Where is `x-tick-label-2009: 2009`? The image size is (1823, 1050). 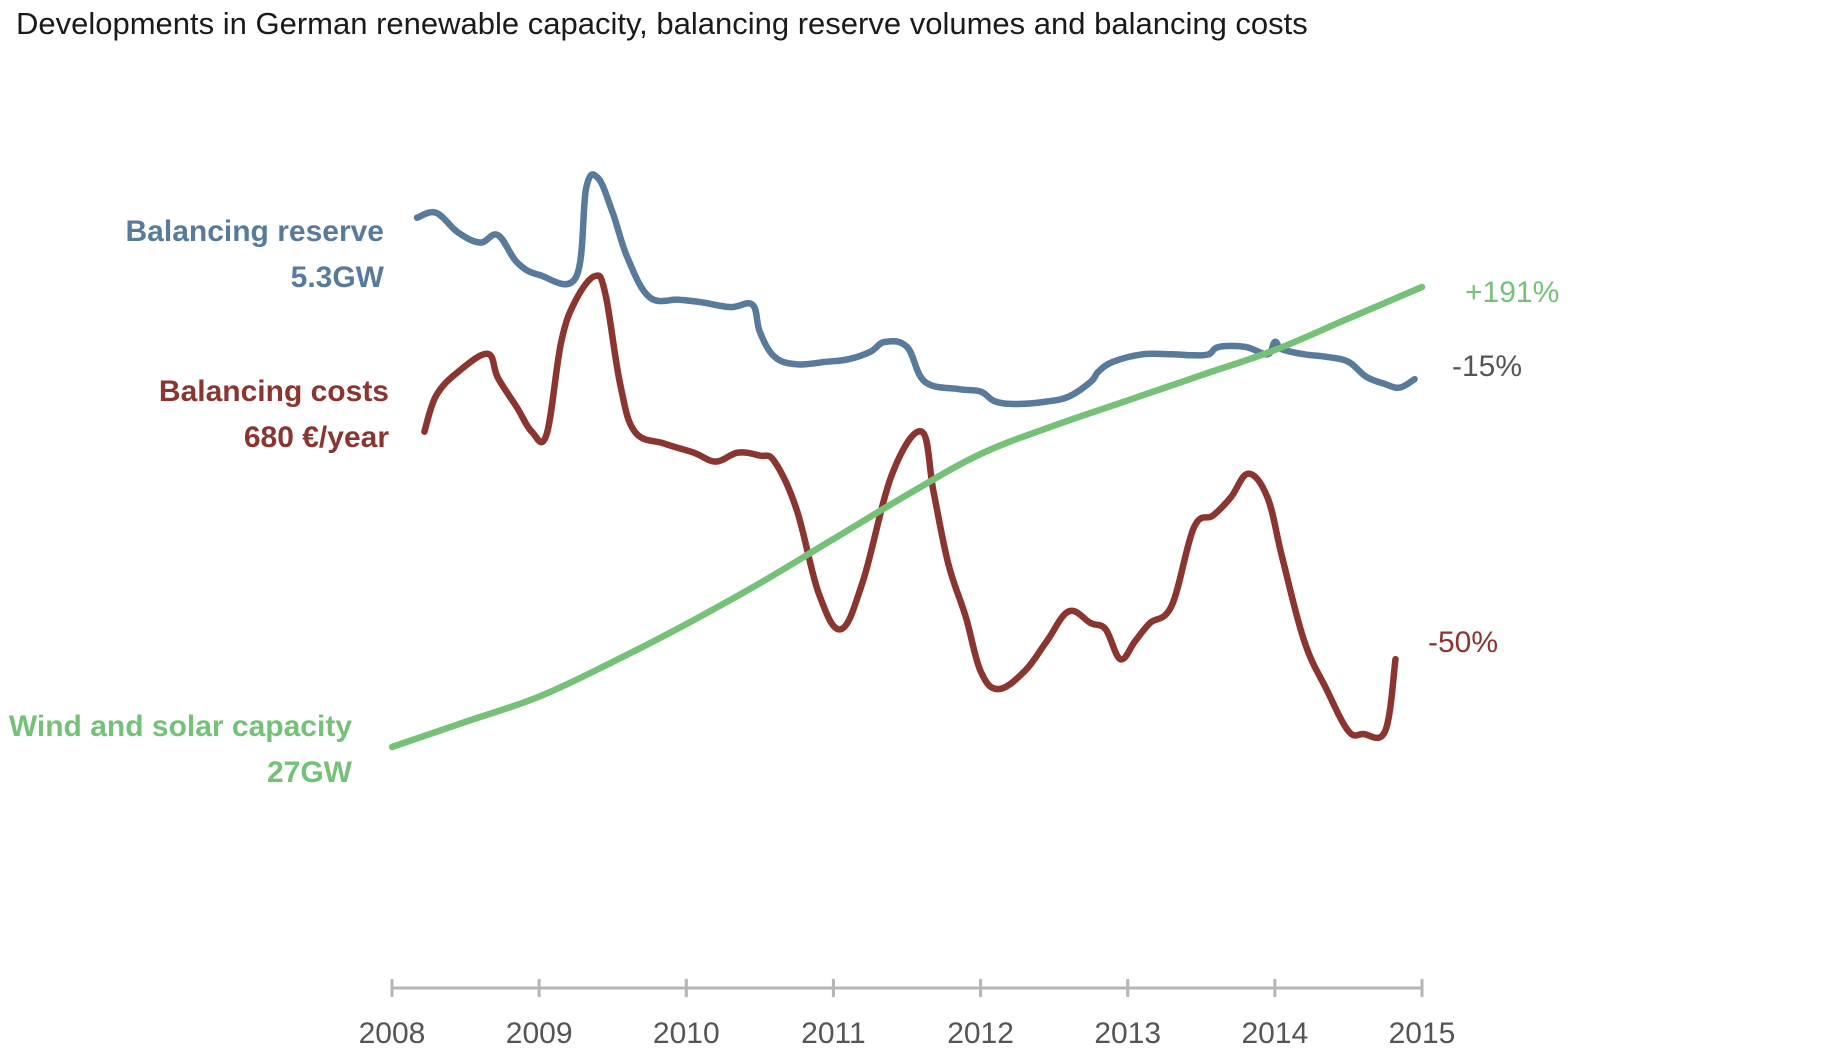
x-tick-label-2009: 2009 is located at coordinates (539, 1033).